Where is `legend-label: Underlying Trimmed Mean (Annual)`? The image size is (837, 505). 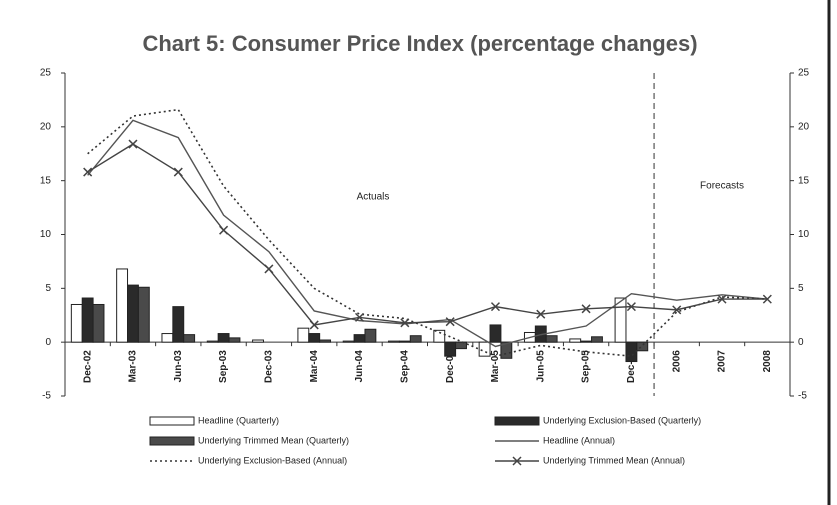 legend-label: Underlying Trimmed Mean (Annual) is located at coordinates (614, 460).